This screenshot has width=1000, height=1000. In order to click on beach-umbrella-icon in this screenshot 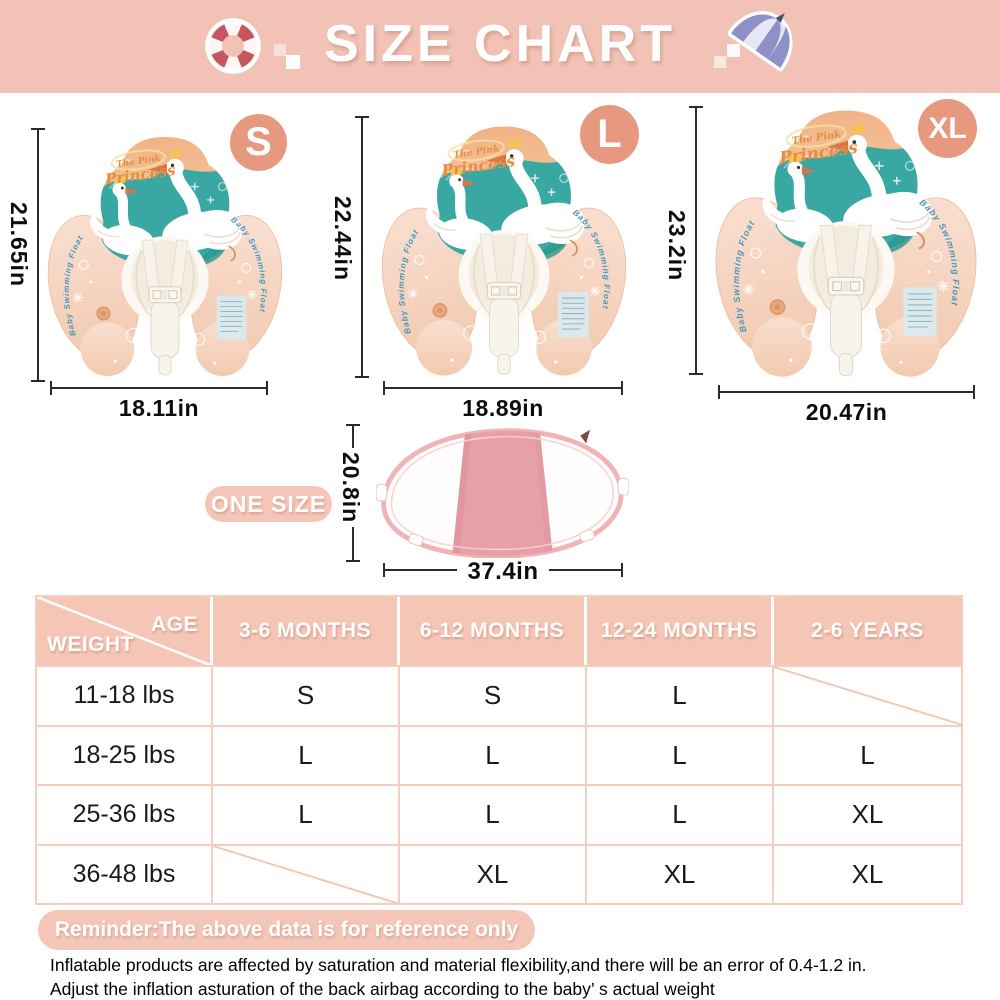, I will do `click(760, 41)`.